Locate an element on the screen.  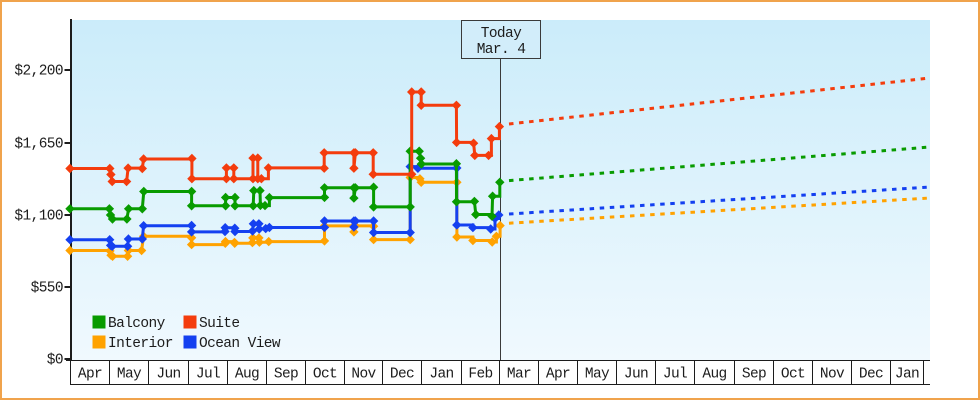
svg-text: Today is located at coordinates (501, 34).